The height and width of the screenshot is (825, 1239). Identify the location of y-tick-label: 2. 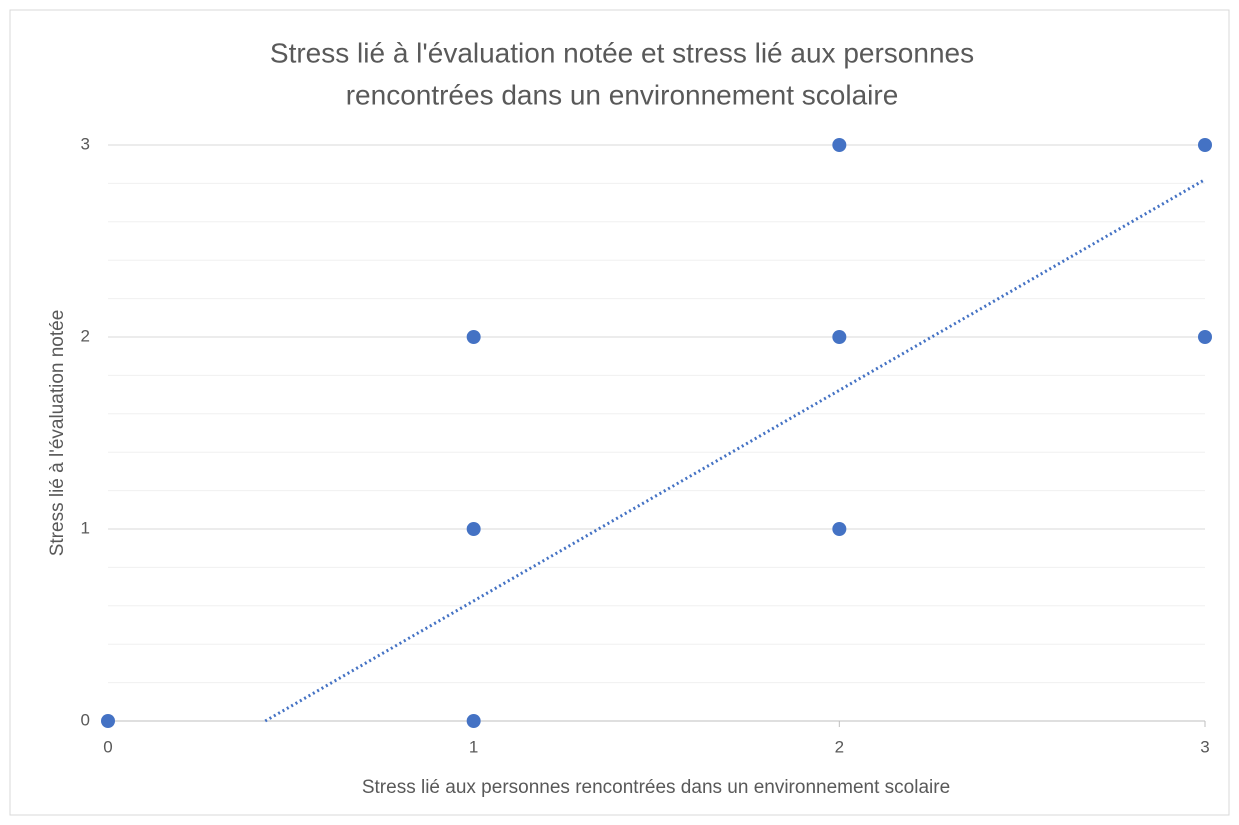
(85, 335).